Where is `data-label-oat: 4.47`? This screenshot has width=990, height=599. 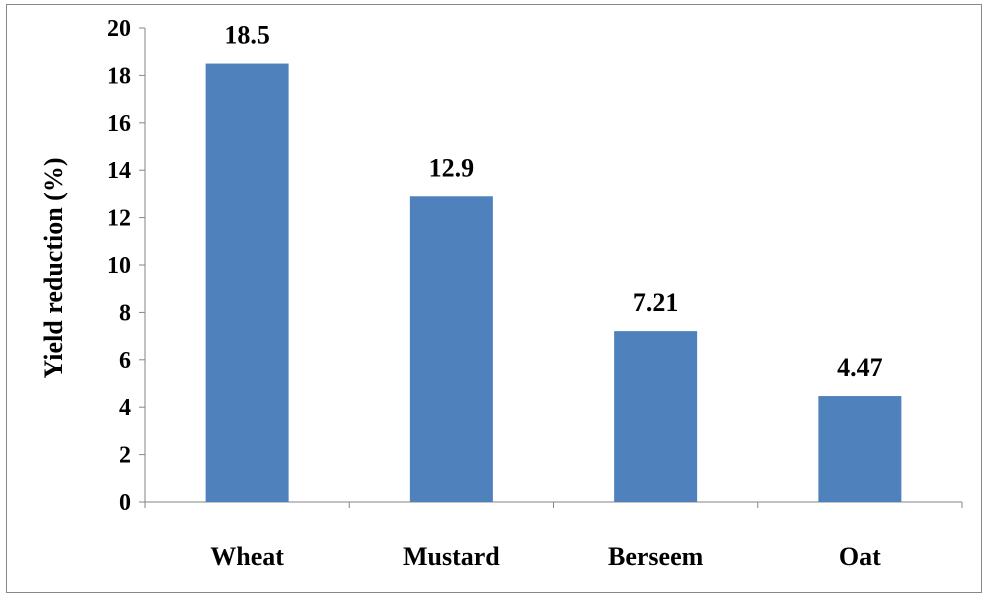 data-label-oat: 4.47 is located at coordinates (860, 367).